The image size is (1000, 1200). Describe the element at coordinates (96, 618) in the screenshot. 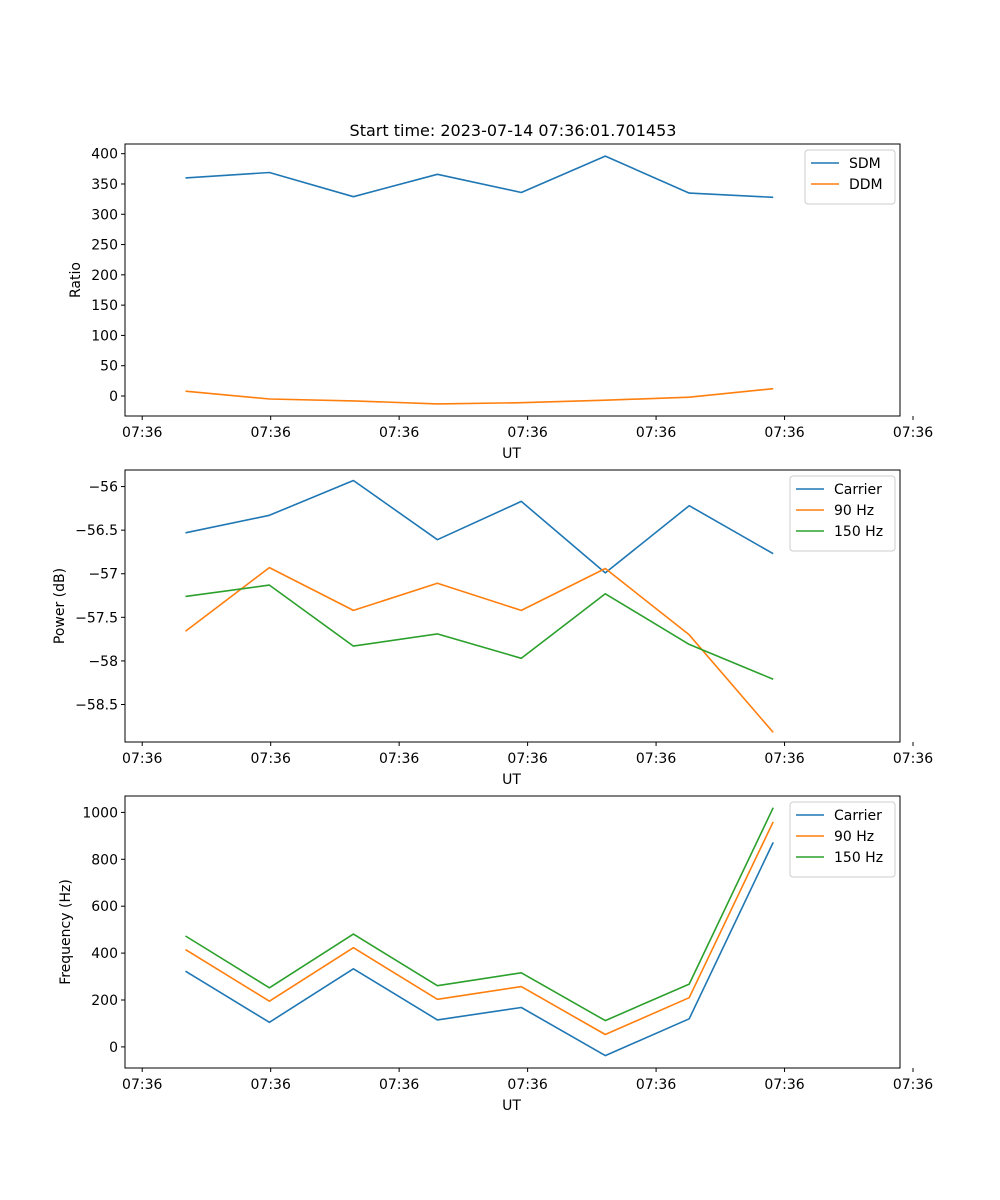

I see `y-tick-label: −57.5` at that location.